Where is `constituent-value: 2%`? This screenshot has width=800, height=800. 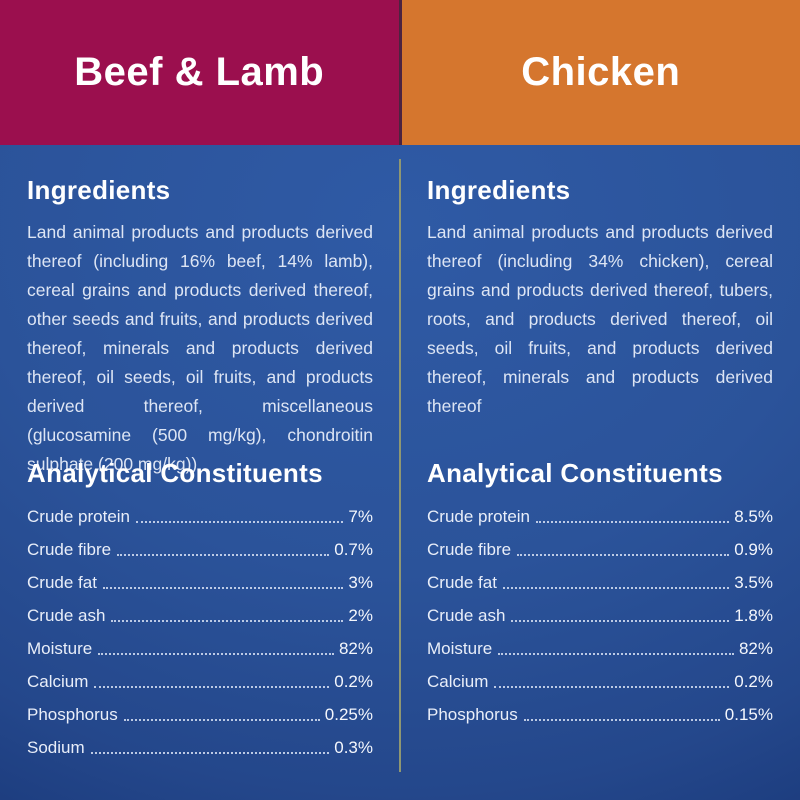
constituent-value: 2% is located at coordinates (360, 615).